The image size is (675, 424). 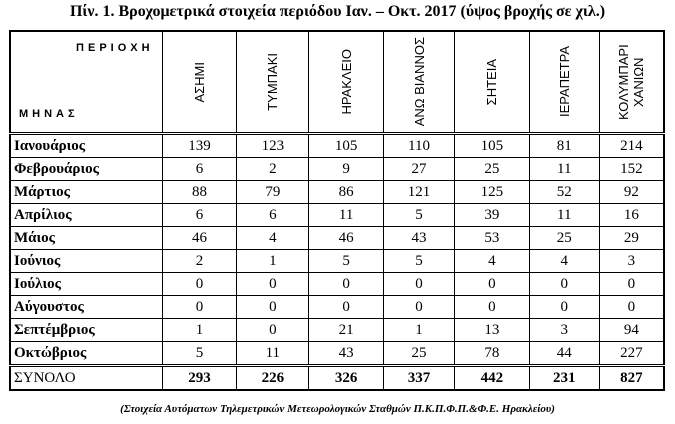 What do you see at coordinates (86, 145) in the screenshot?
I see `row-label: Ιανουάριος` at bounding box center [86, 145].